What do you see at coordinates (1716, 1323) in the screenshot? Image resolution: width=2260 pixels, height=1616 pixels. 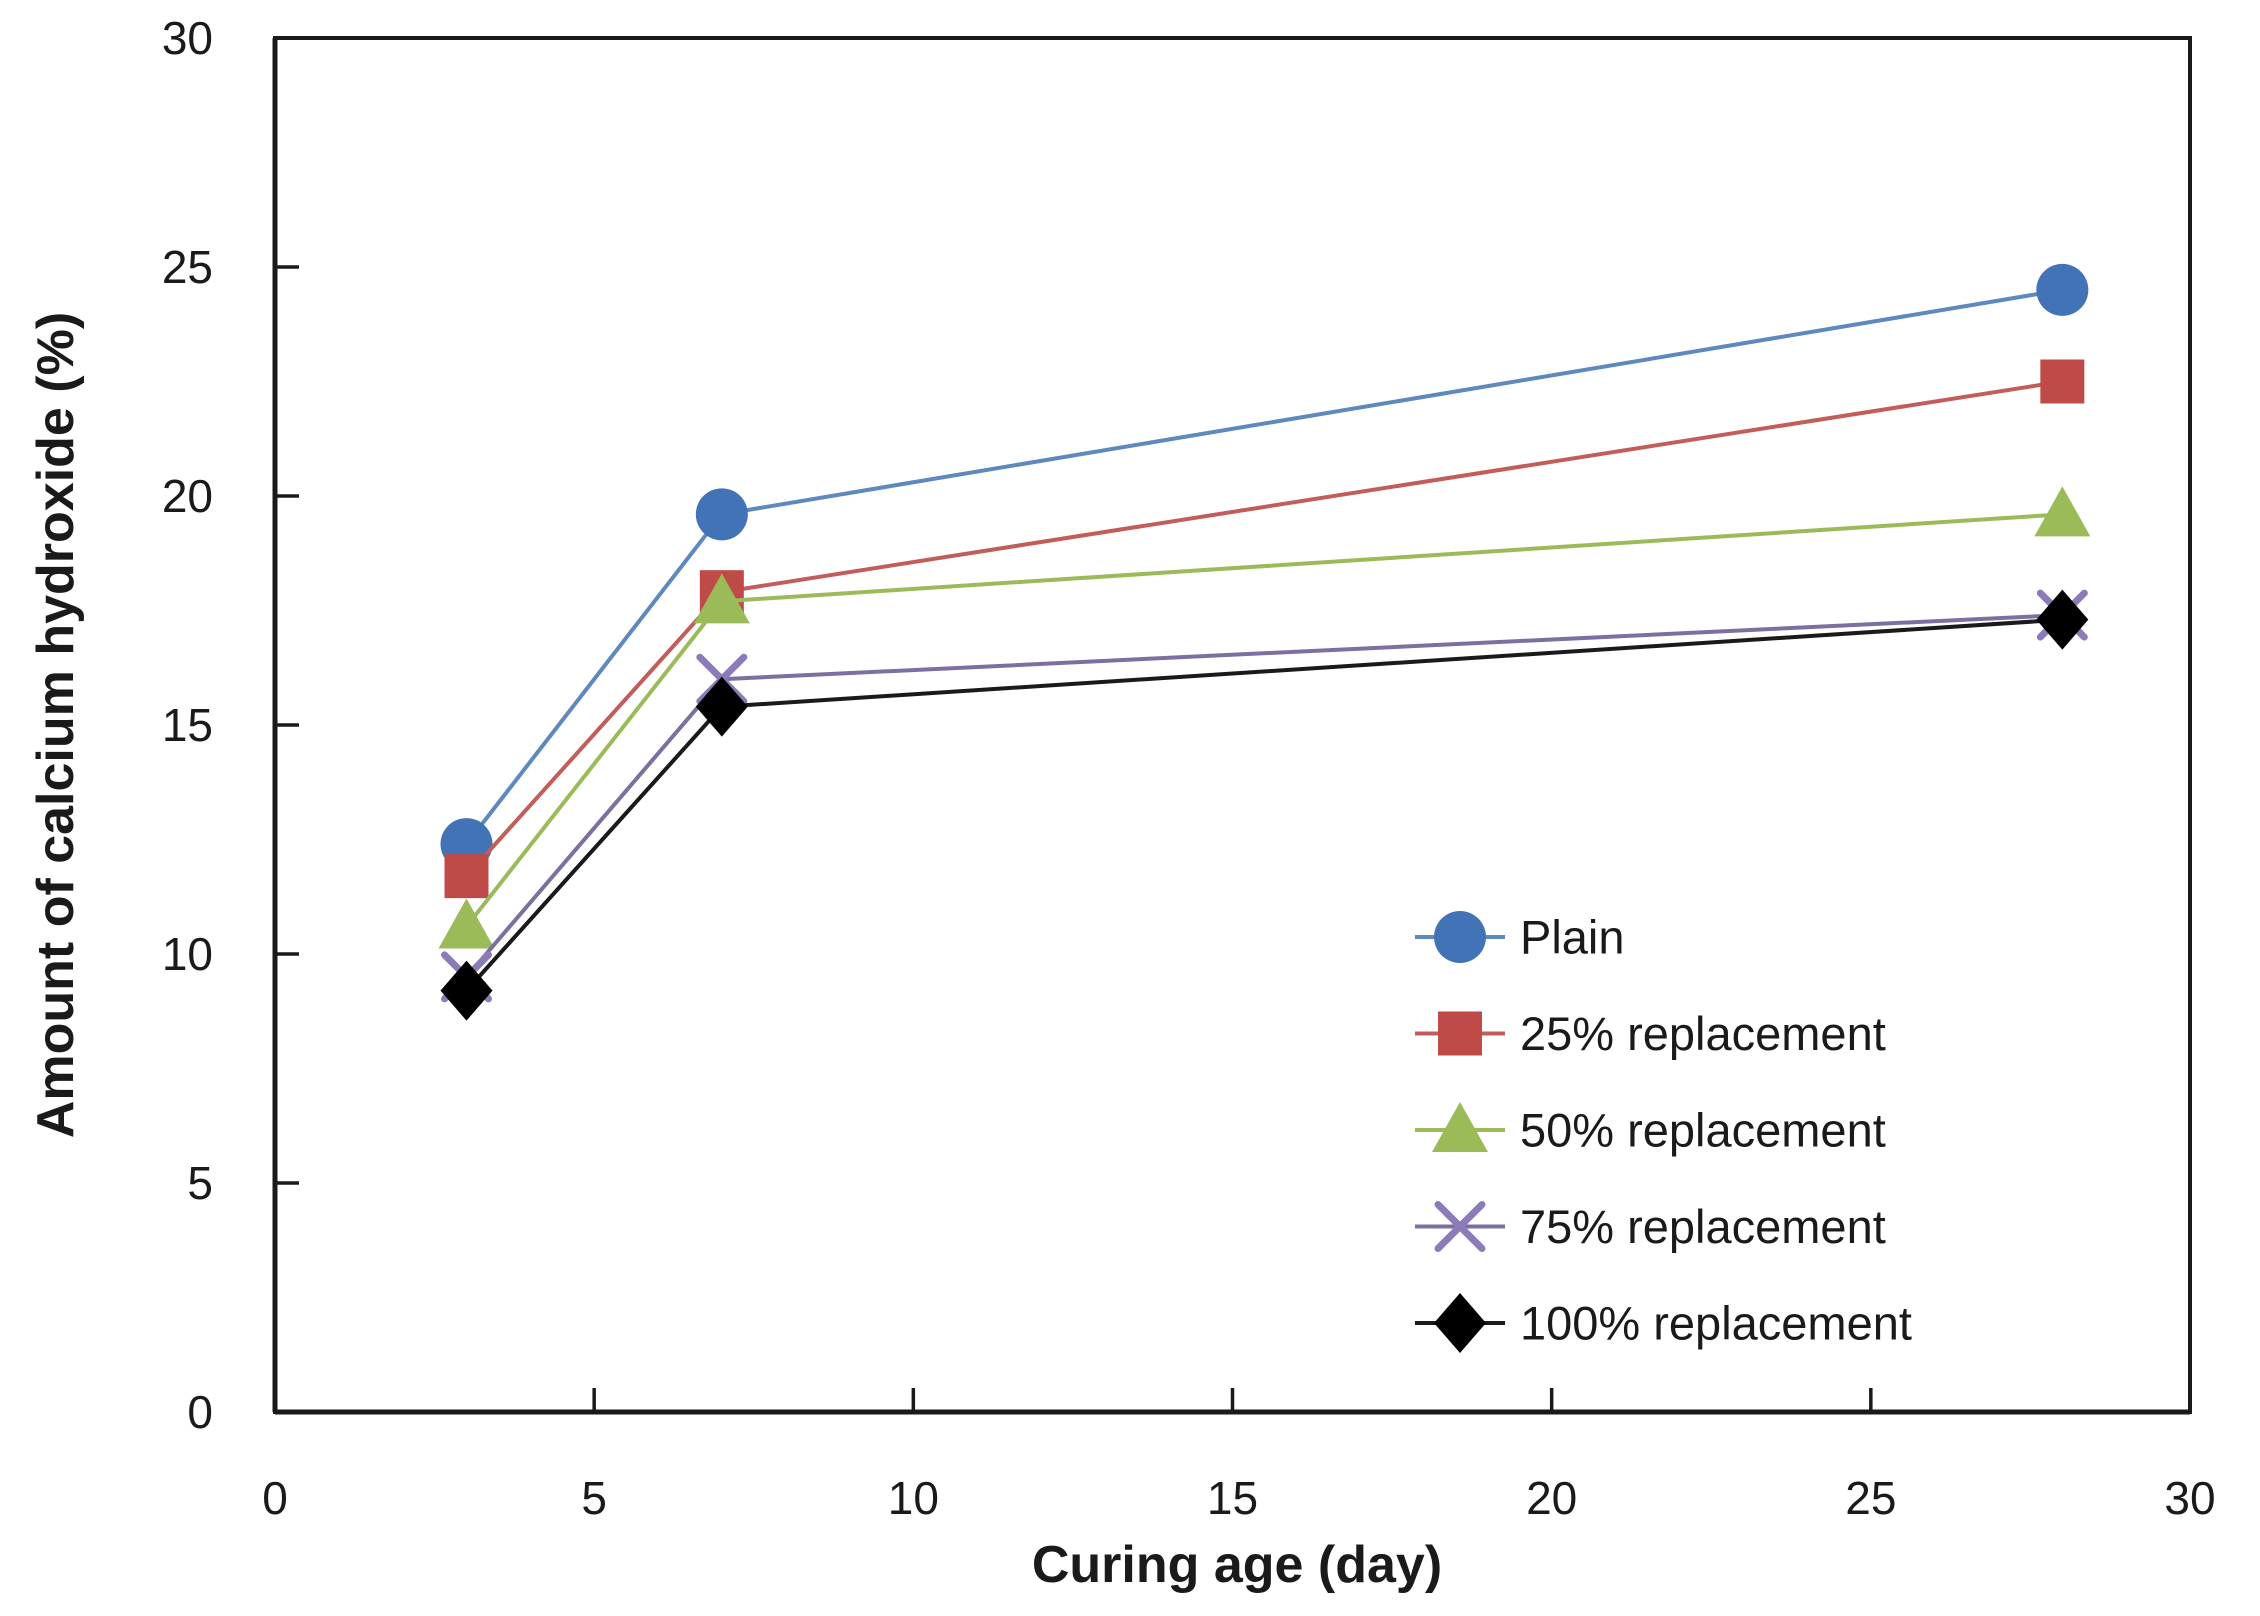 I see `legend-label-100-replacement: 100% replacement` at bounding box center [1716, 1323].